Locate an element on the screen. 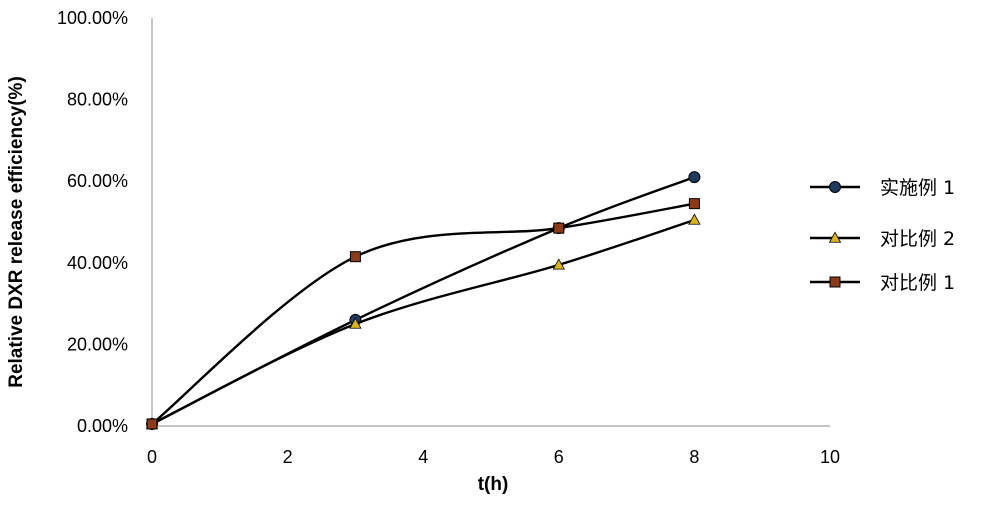 This screenshot has width=1000, height=505. x-tick-label: 6 is located at coordinates (559, 457).